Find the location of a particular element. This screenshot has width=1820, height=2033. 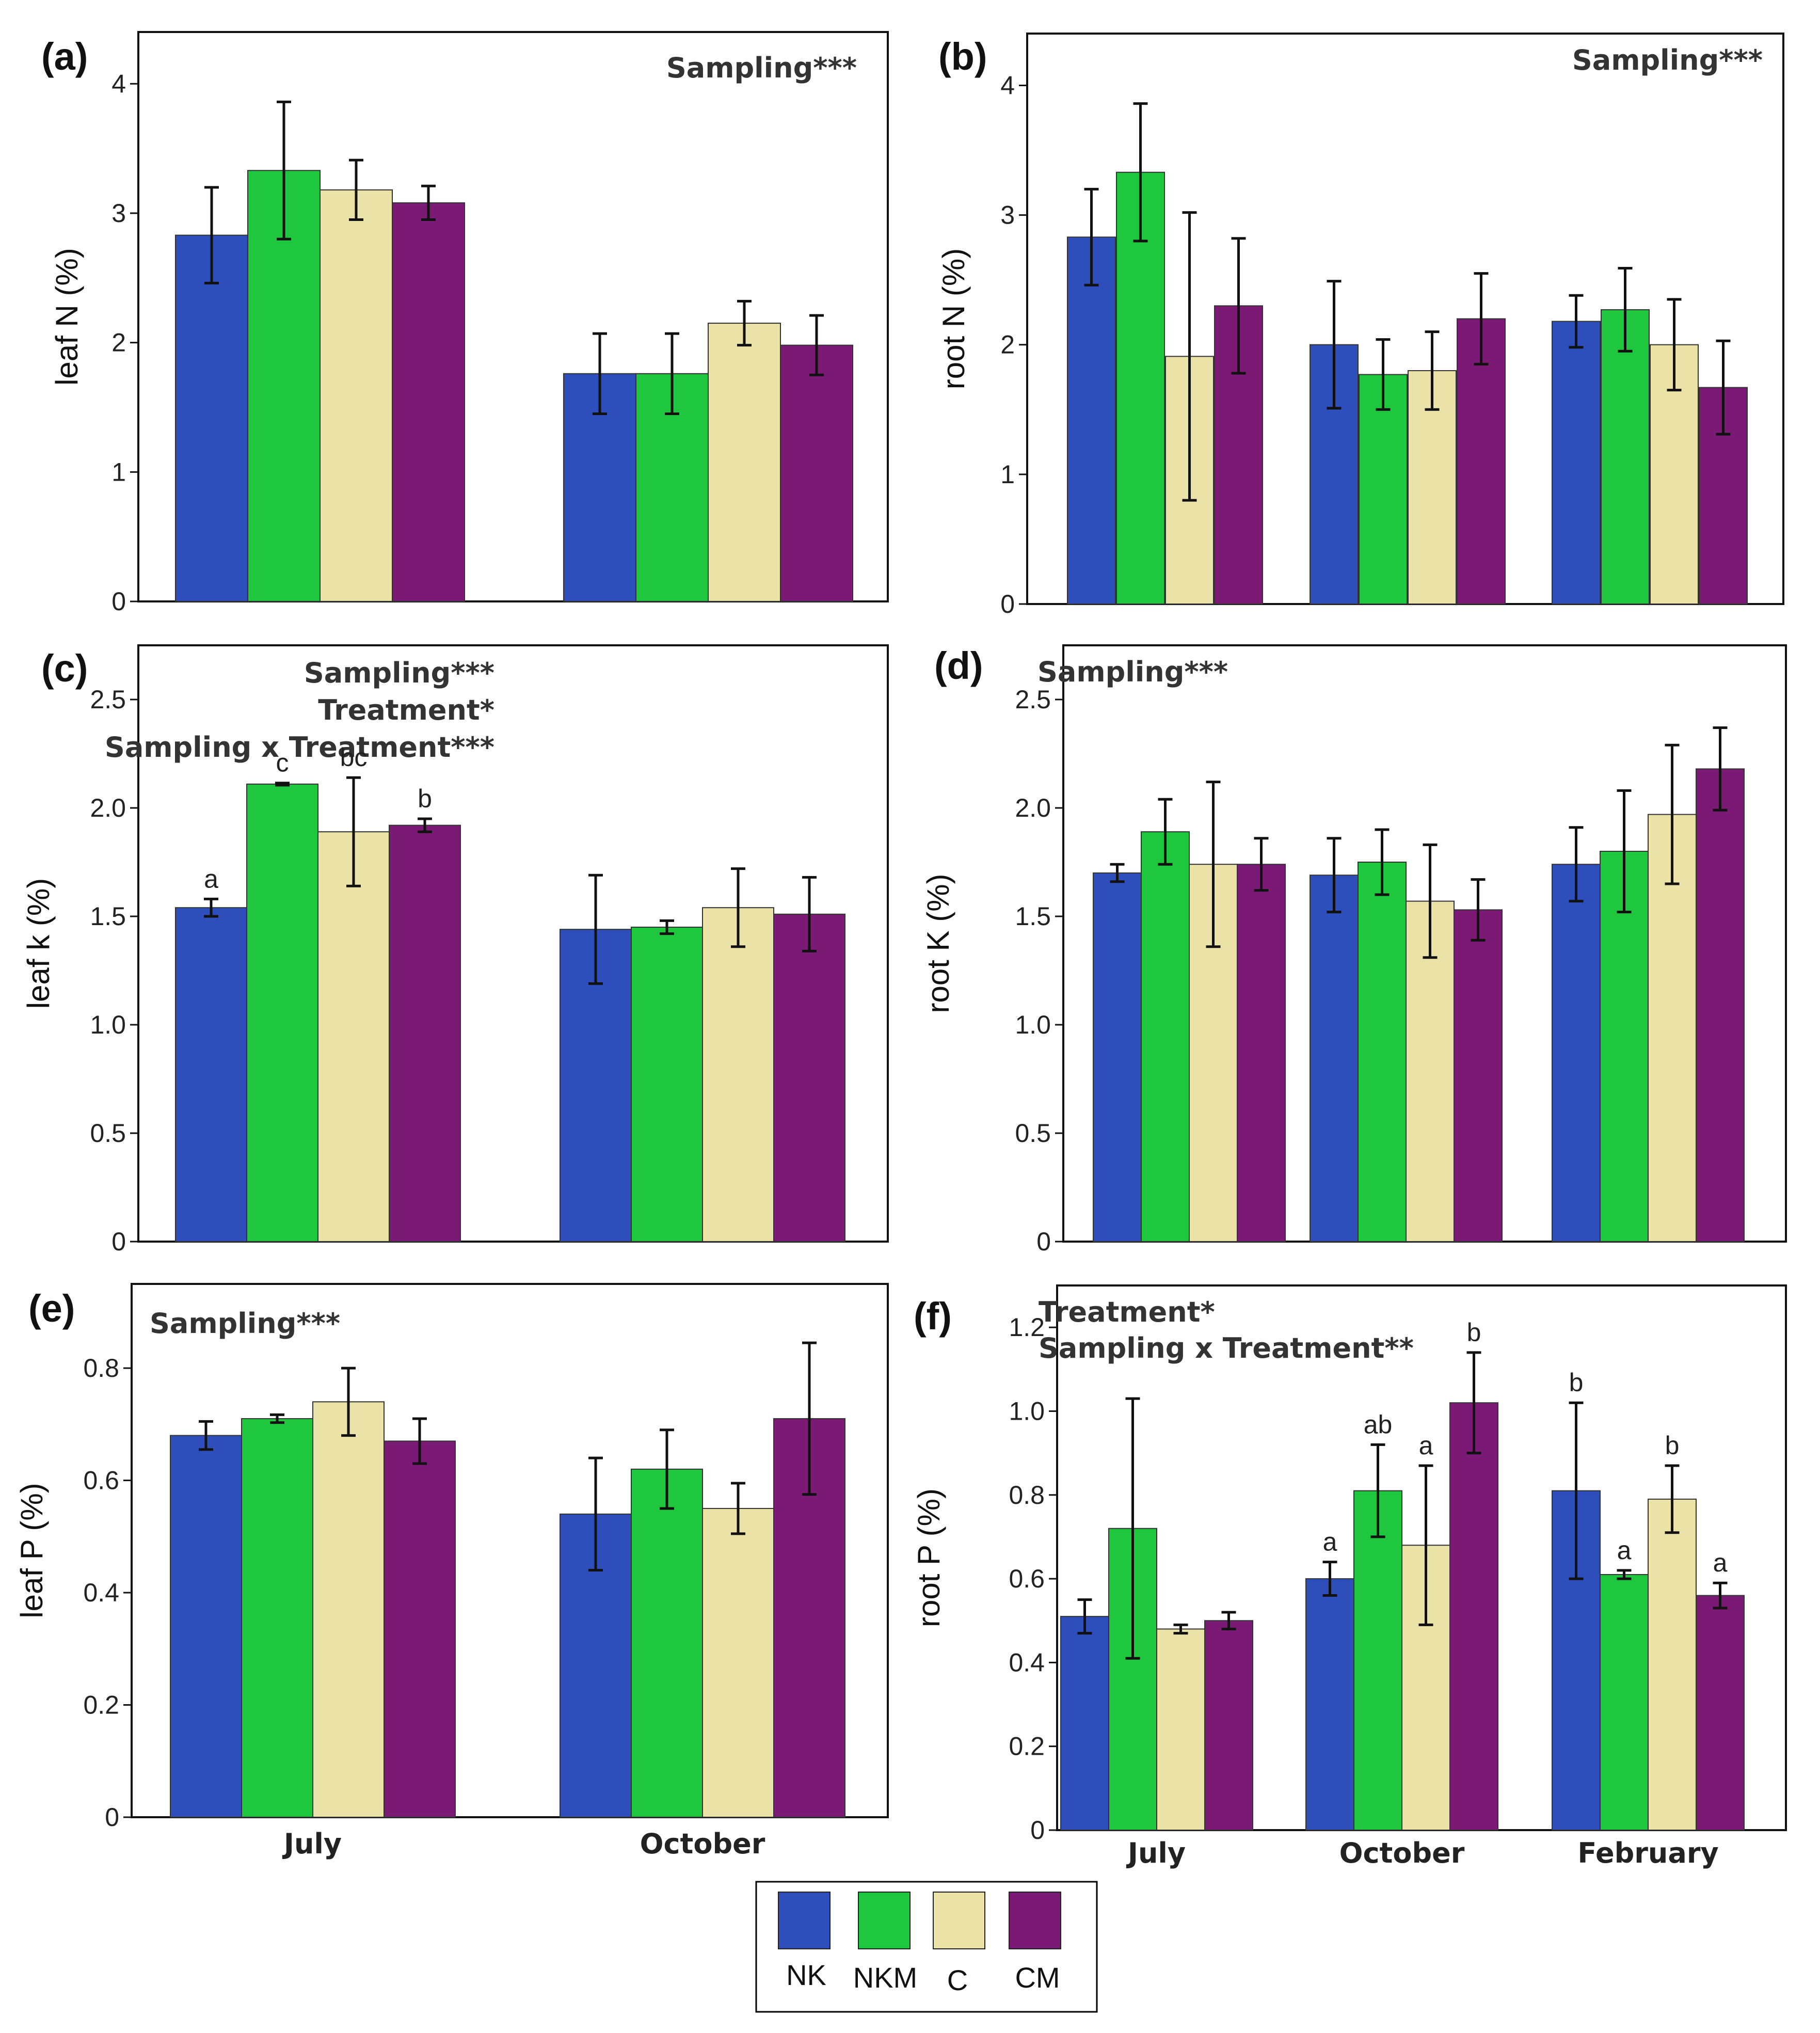

panel-label: (c) is located at coordinates (65, 669).